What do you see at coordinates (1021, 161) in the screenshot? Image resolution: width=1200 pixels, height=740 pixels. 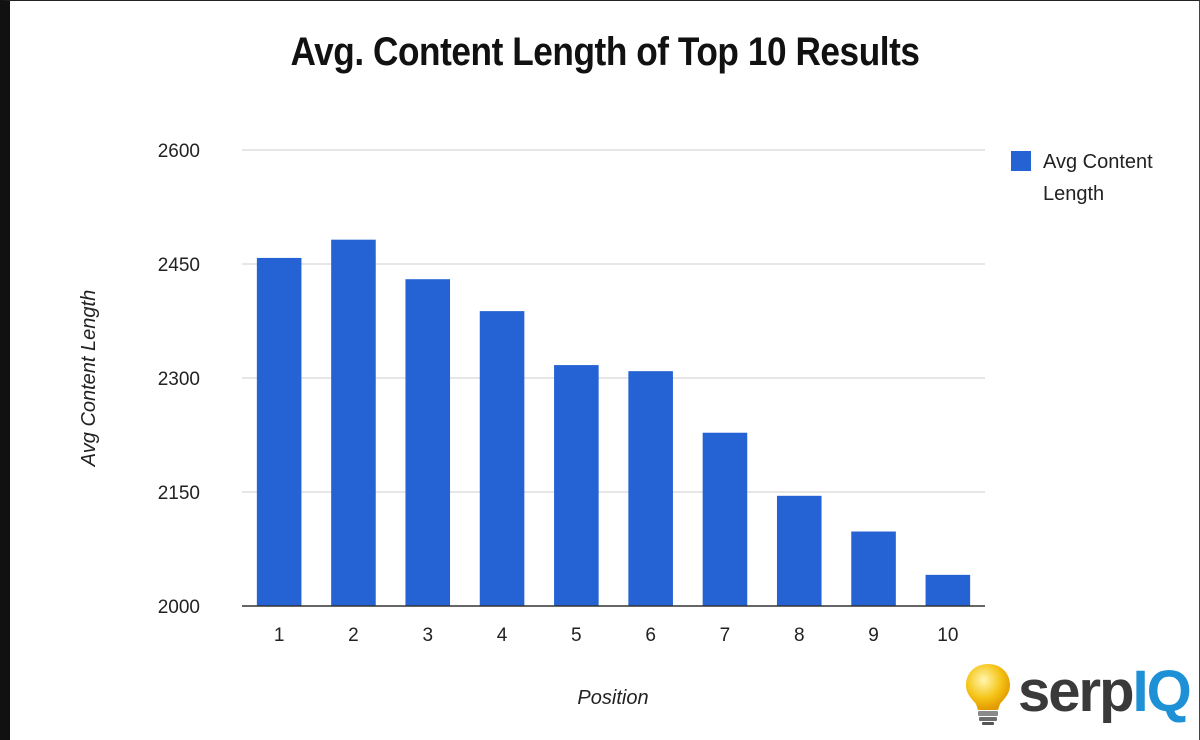 I see `legend-swatch` at bounding box center [1021, 161].